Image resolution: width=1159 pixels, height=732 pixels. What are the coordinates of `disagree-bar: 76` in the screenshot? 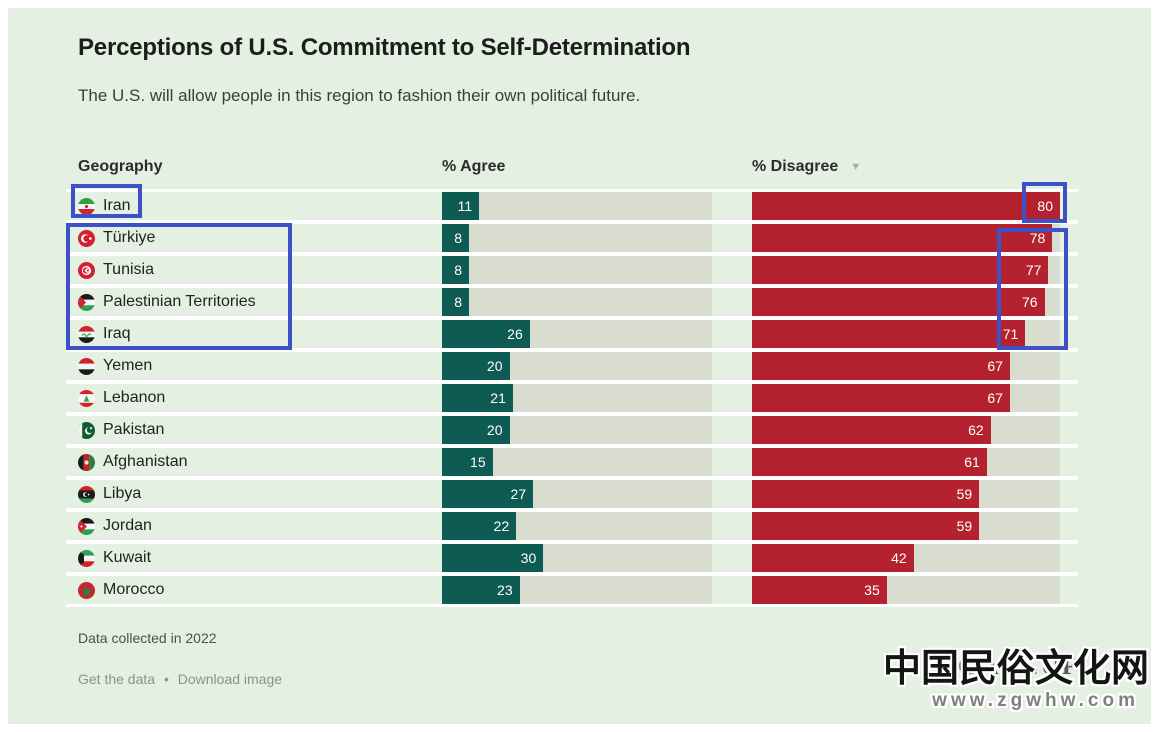 It's located at (898, 302).